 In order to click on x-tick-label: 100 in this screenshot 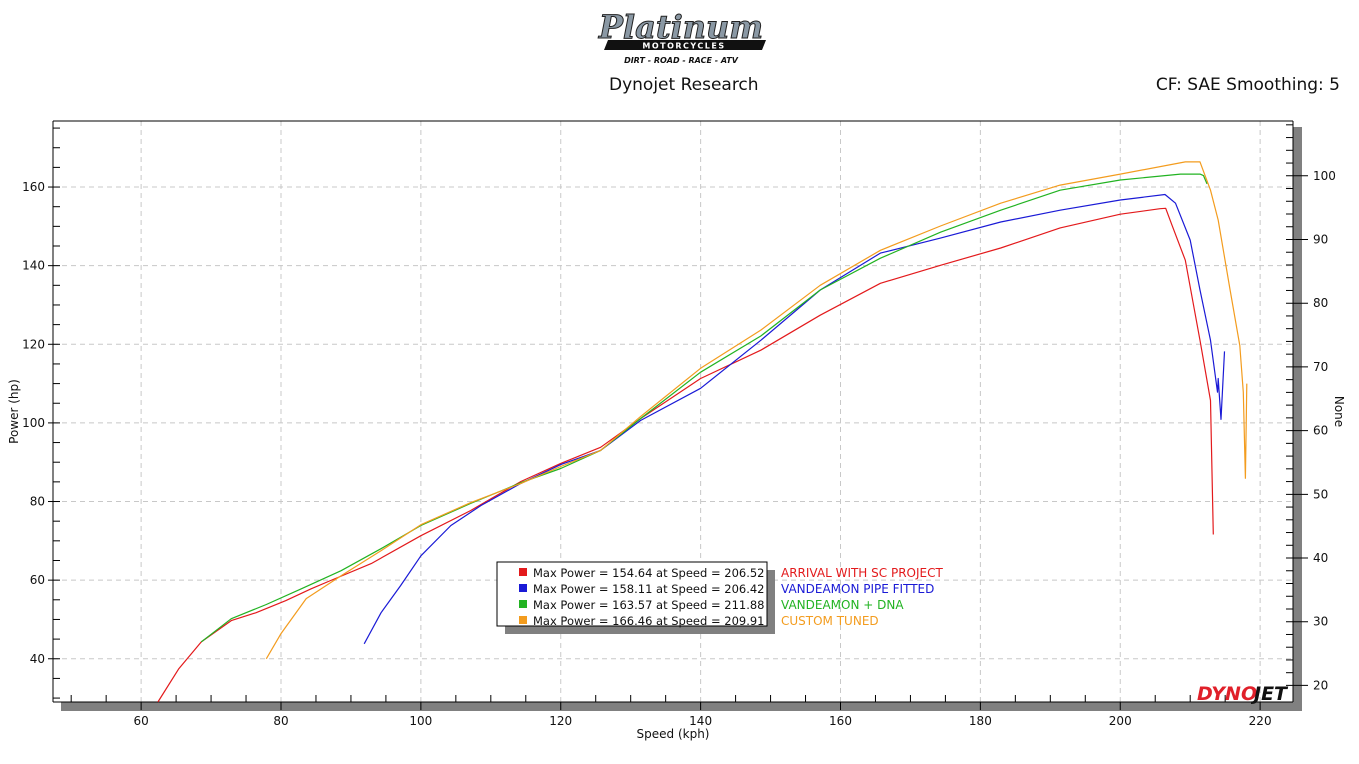, I will do `click(420, 721)`.